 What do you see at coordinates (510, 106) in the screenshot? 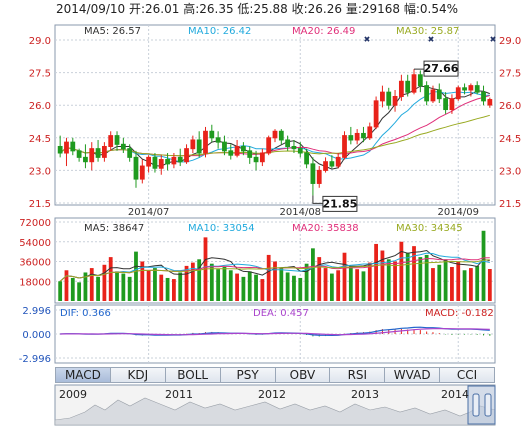
I see `price-tick-right: 26.0` at bounding box center [510, 106].